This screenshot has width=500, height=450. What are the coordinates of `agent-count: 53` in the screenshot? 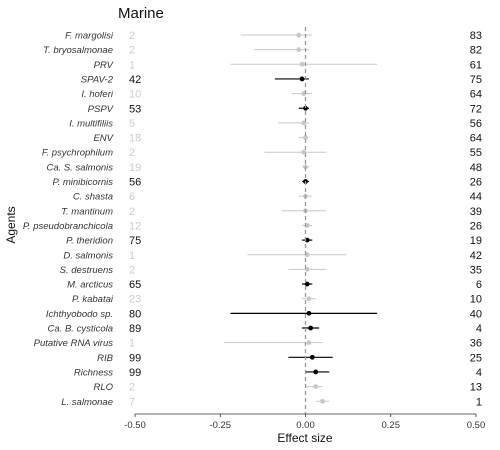 It's located at (135, 109).